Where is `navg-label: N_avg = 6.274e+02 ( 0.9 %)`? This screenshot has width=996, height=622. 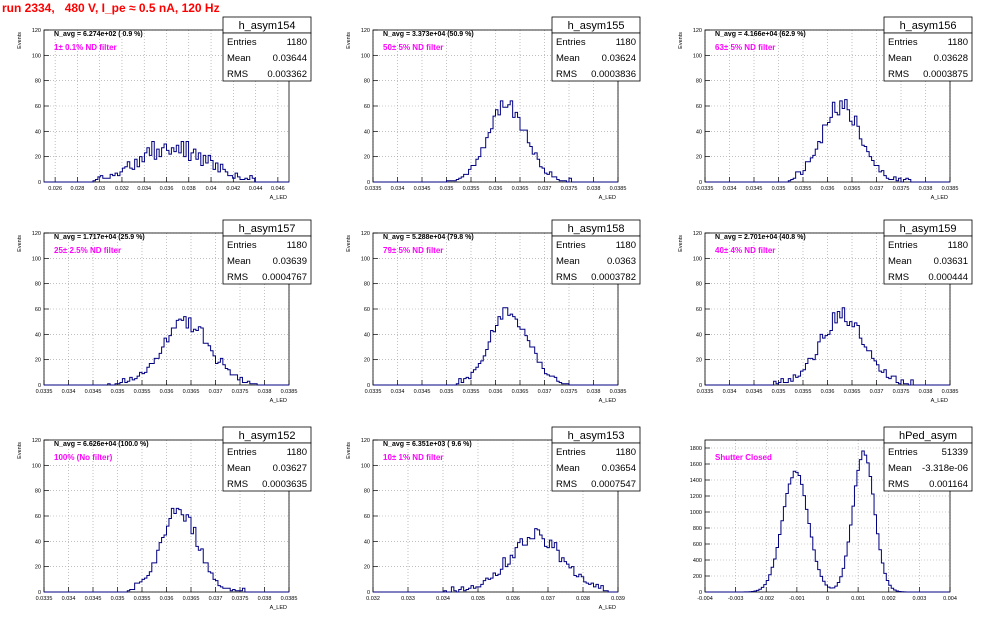 navg-label: N_avg = 6.274e+02 ( 0.9 %) is located at coordinates (98, 34).